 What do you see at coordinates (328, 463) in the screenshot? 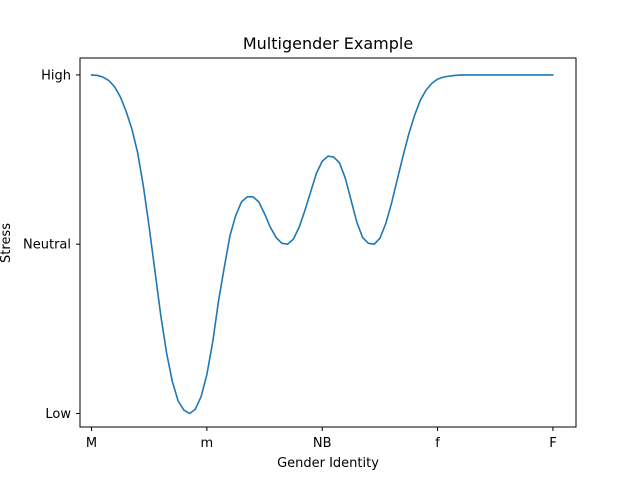
I see `x-axis-label: Gender Identity` at bounding box center [328, 463].